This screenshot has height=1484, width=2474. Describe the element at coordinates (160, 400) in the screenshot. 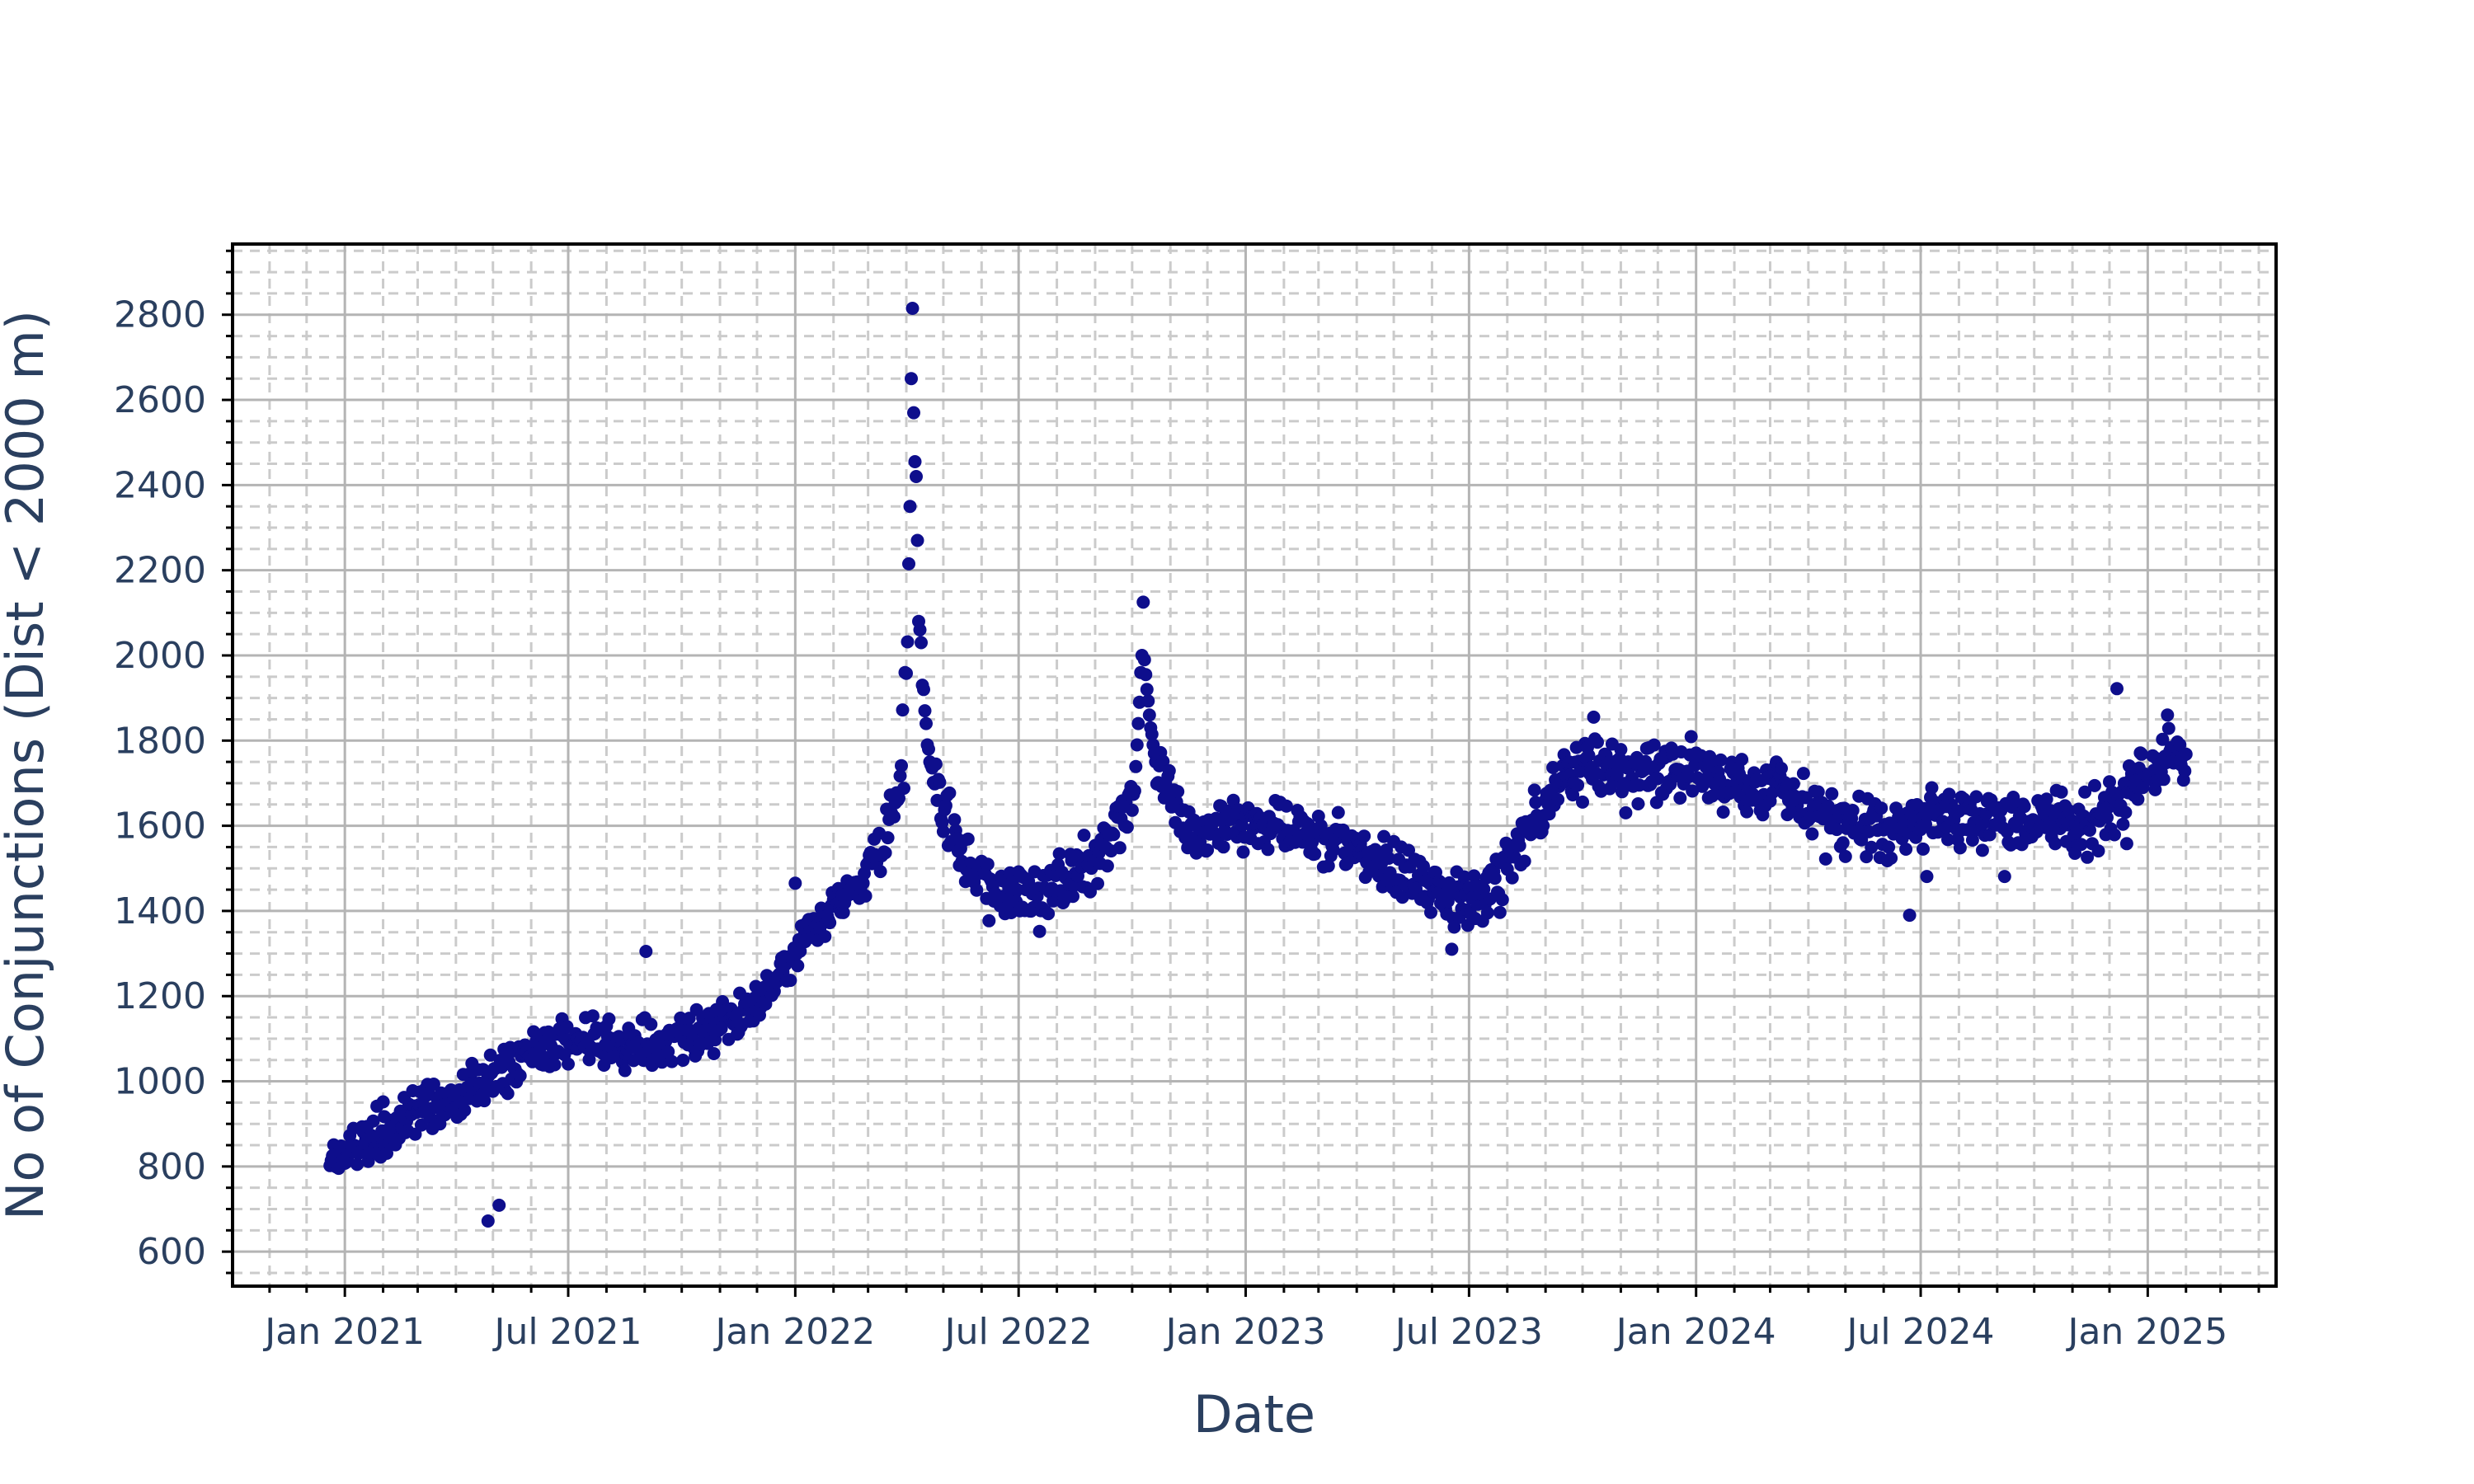

I see `y-tick-label: 2600` at that location.